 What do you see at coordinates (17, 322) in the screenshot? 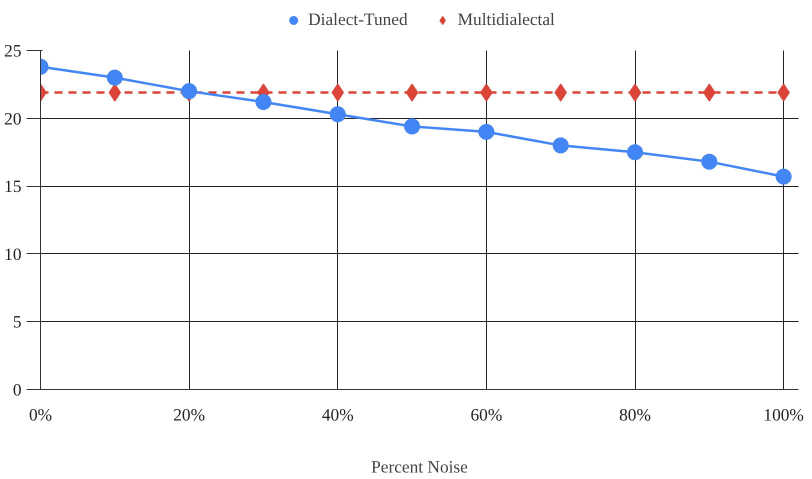
I see `y-tick-label: 5` at bounding box center [17, 322].